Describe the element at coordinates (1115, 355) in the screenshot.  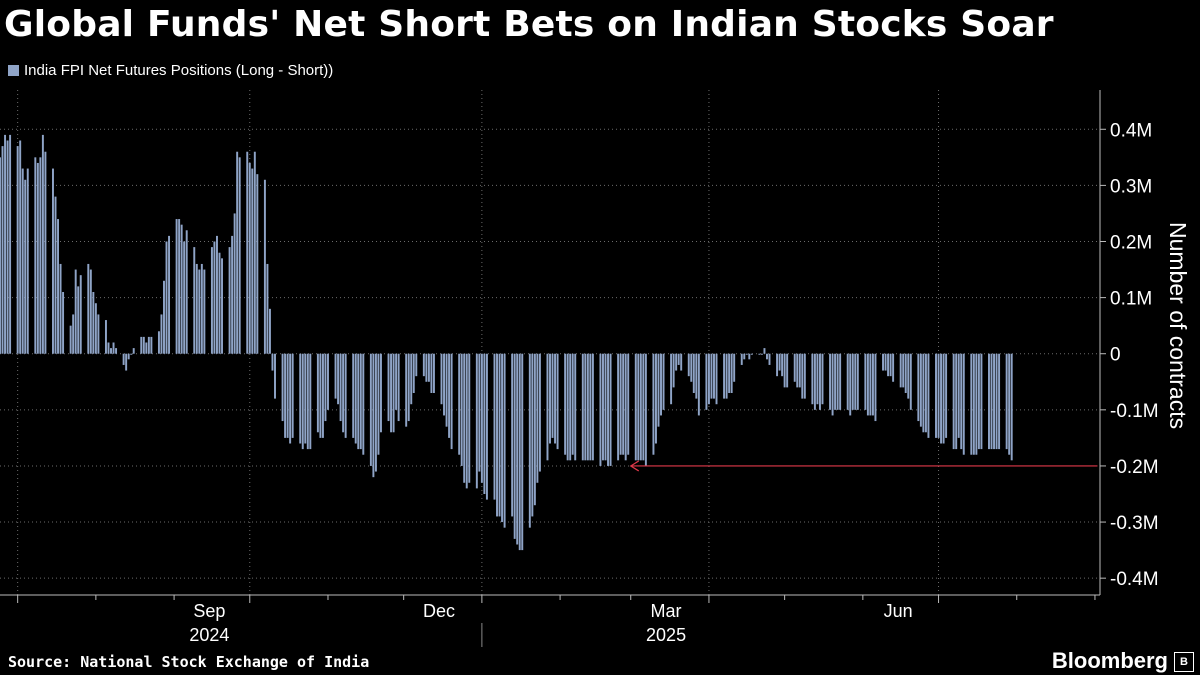
I see `y-tick-label: 0` at that location.